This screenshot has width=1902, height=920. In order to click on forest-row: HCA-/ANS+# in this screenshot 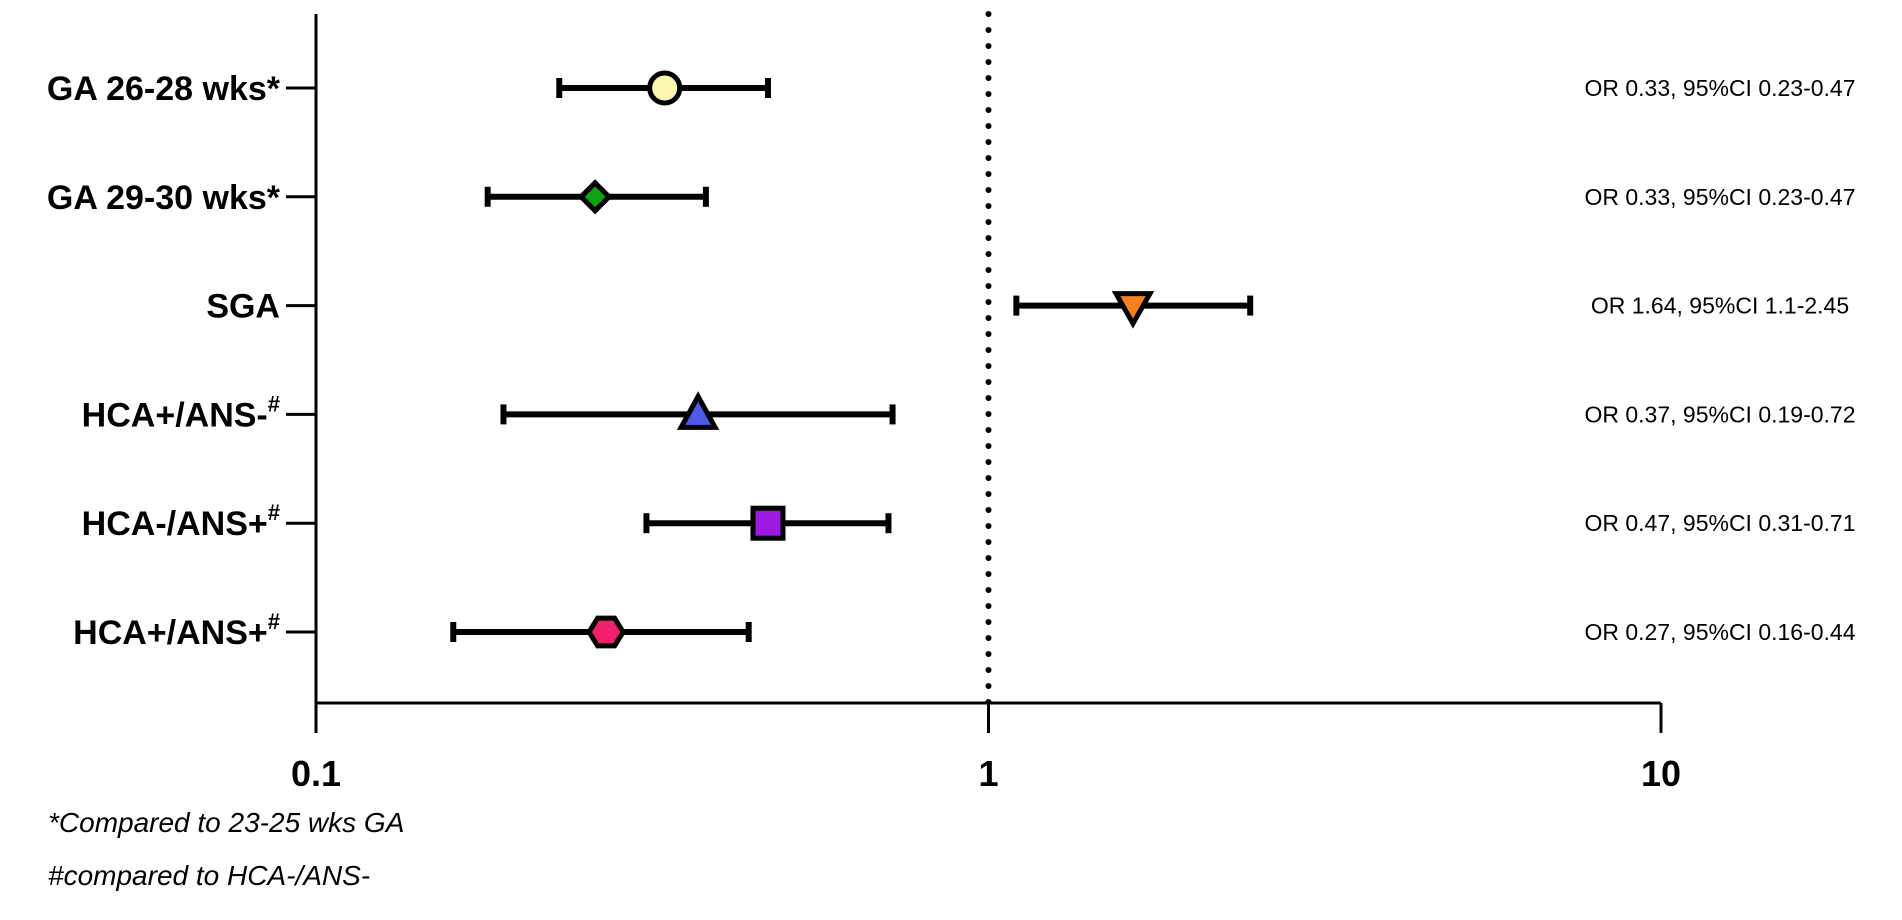, I will do `click(487, 521)`.